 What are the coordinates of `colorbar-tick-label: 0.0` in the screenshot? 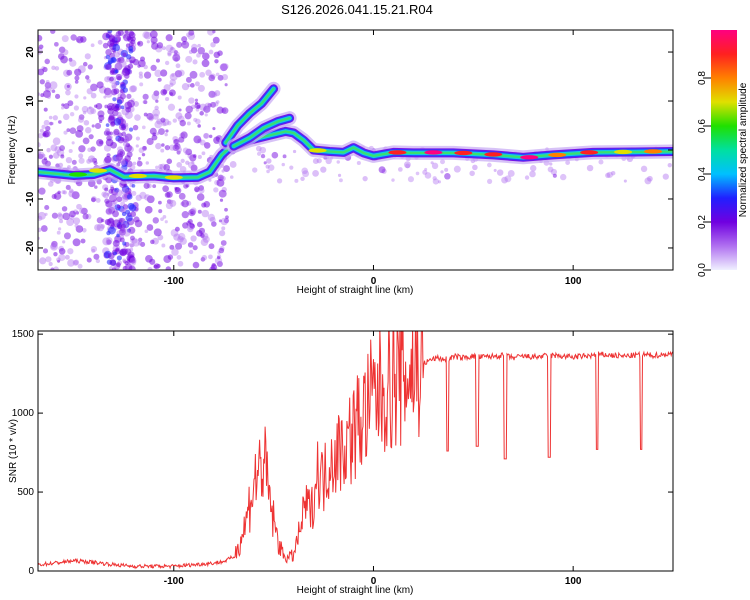 It's located at (702, 270).